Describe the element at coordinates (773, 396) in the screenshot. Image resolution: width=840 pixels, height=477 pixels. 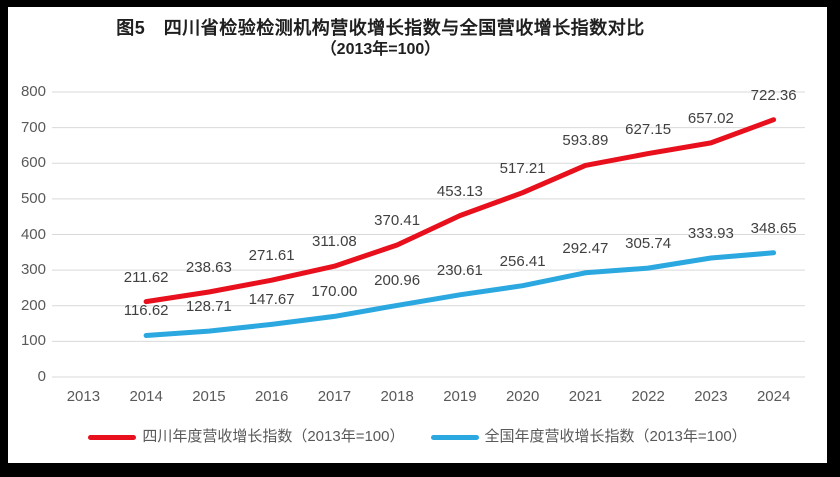
I see `x-tick-label: 2024` at that location.